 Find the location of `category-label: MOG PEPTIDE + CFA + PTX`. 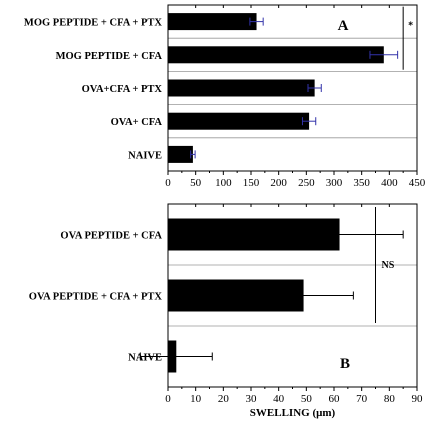

category-label: MOG PEPTIDE + CFA + PTX is located at coordinates (93, 23).